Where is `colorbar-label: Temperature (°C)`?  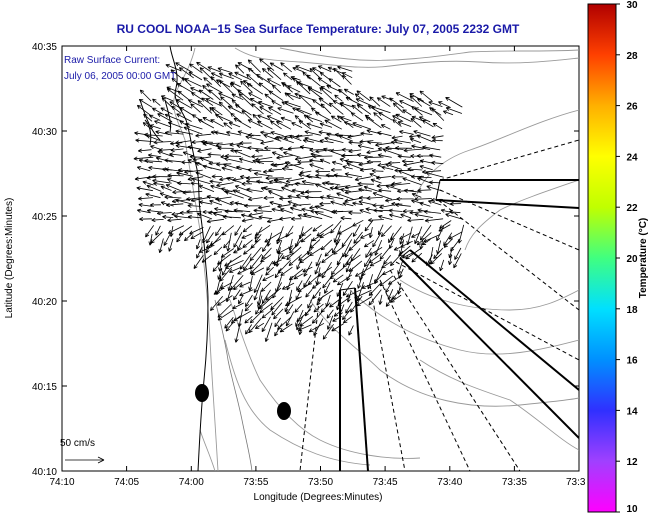
colorbar-label: Temperature (°C) is located at coordinates (643, 258).